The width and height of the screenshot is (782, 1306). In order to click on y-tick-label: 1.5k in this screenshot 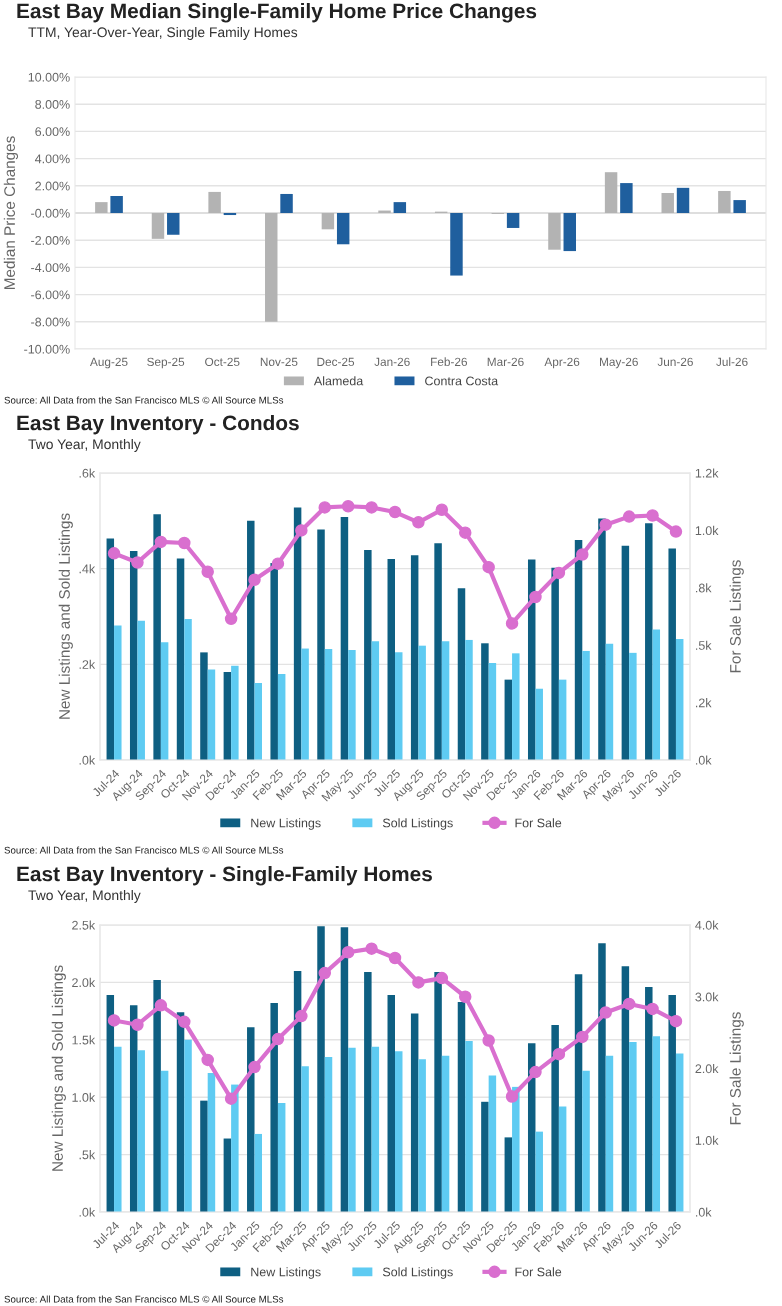, I will do `click(84, 1040)`.